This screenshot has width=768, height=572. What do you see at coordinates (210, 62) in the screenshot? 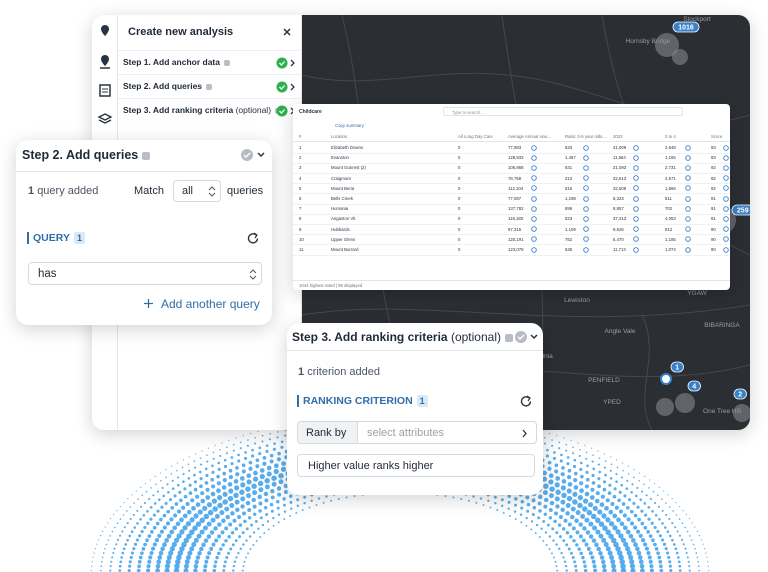
I see `step-row: Step 1. Add anchor data` at bounding box center [210, 62].